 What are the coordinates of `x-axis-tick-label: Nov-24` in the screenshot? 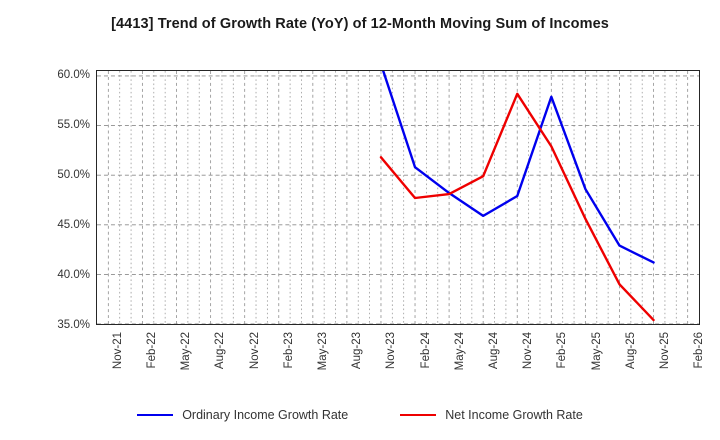 It's located at (528, 351).